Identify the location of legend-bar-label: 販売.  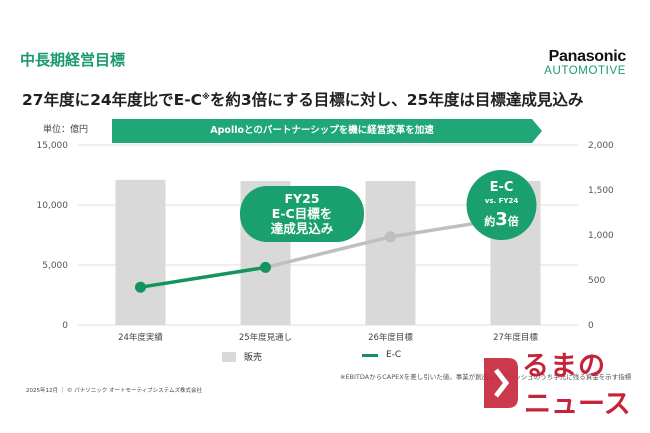
(253, 358).